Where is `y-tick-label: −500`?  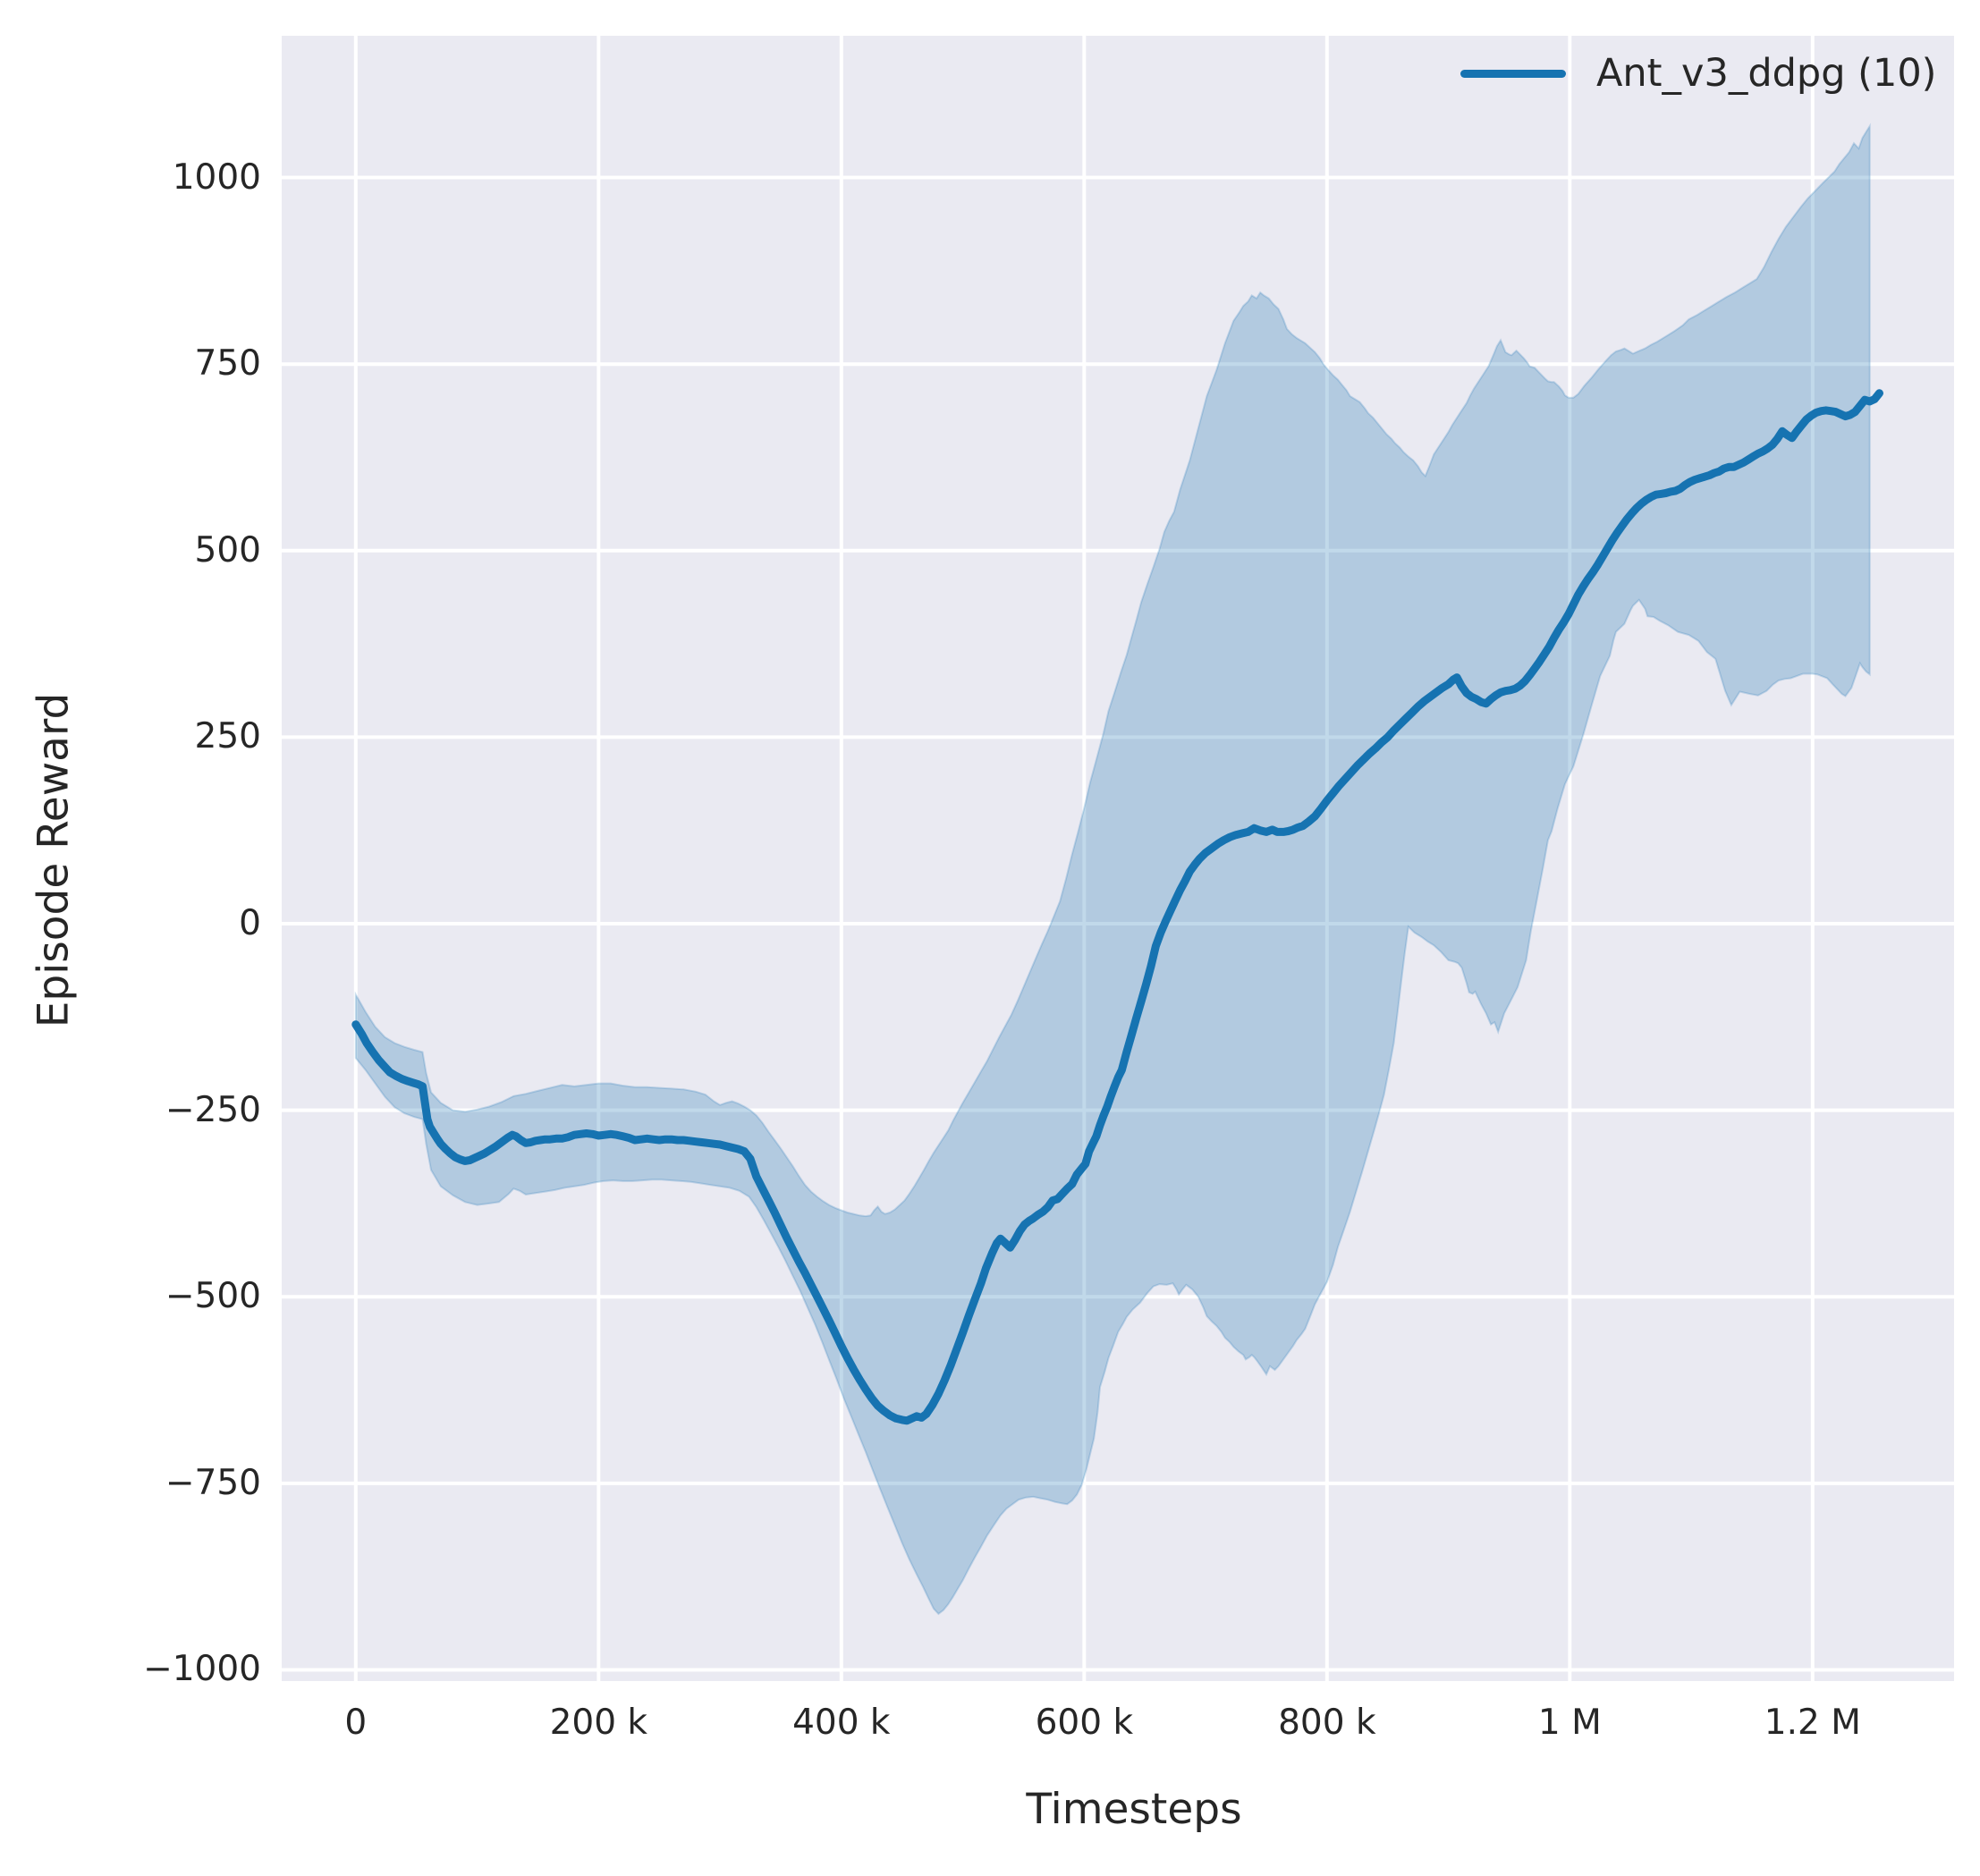 y-tick-label: −500 is located at coordinates (213, 1297).